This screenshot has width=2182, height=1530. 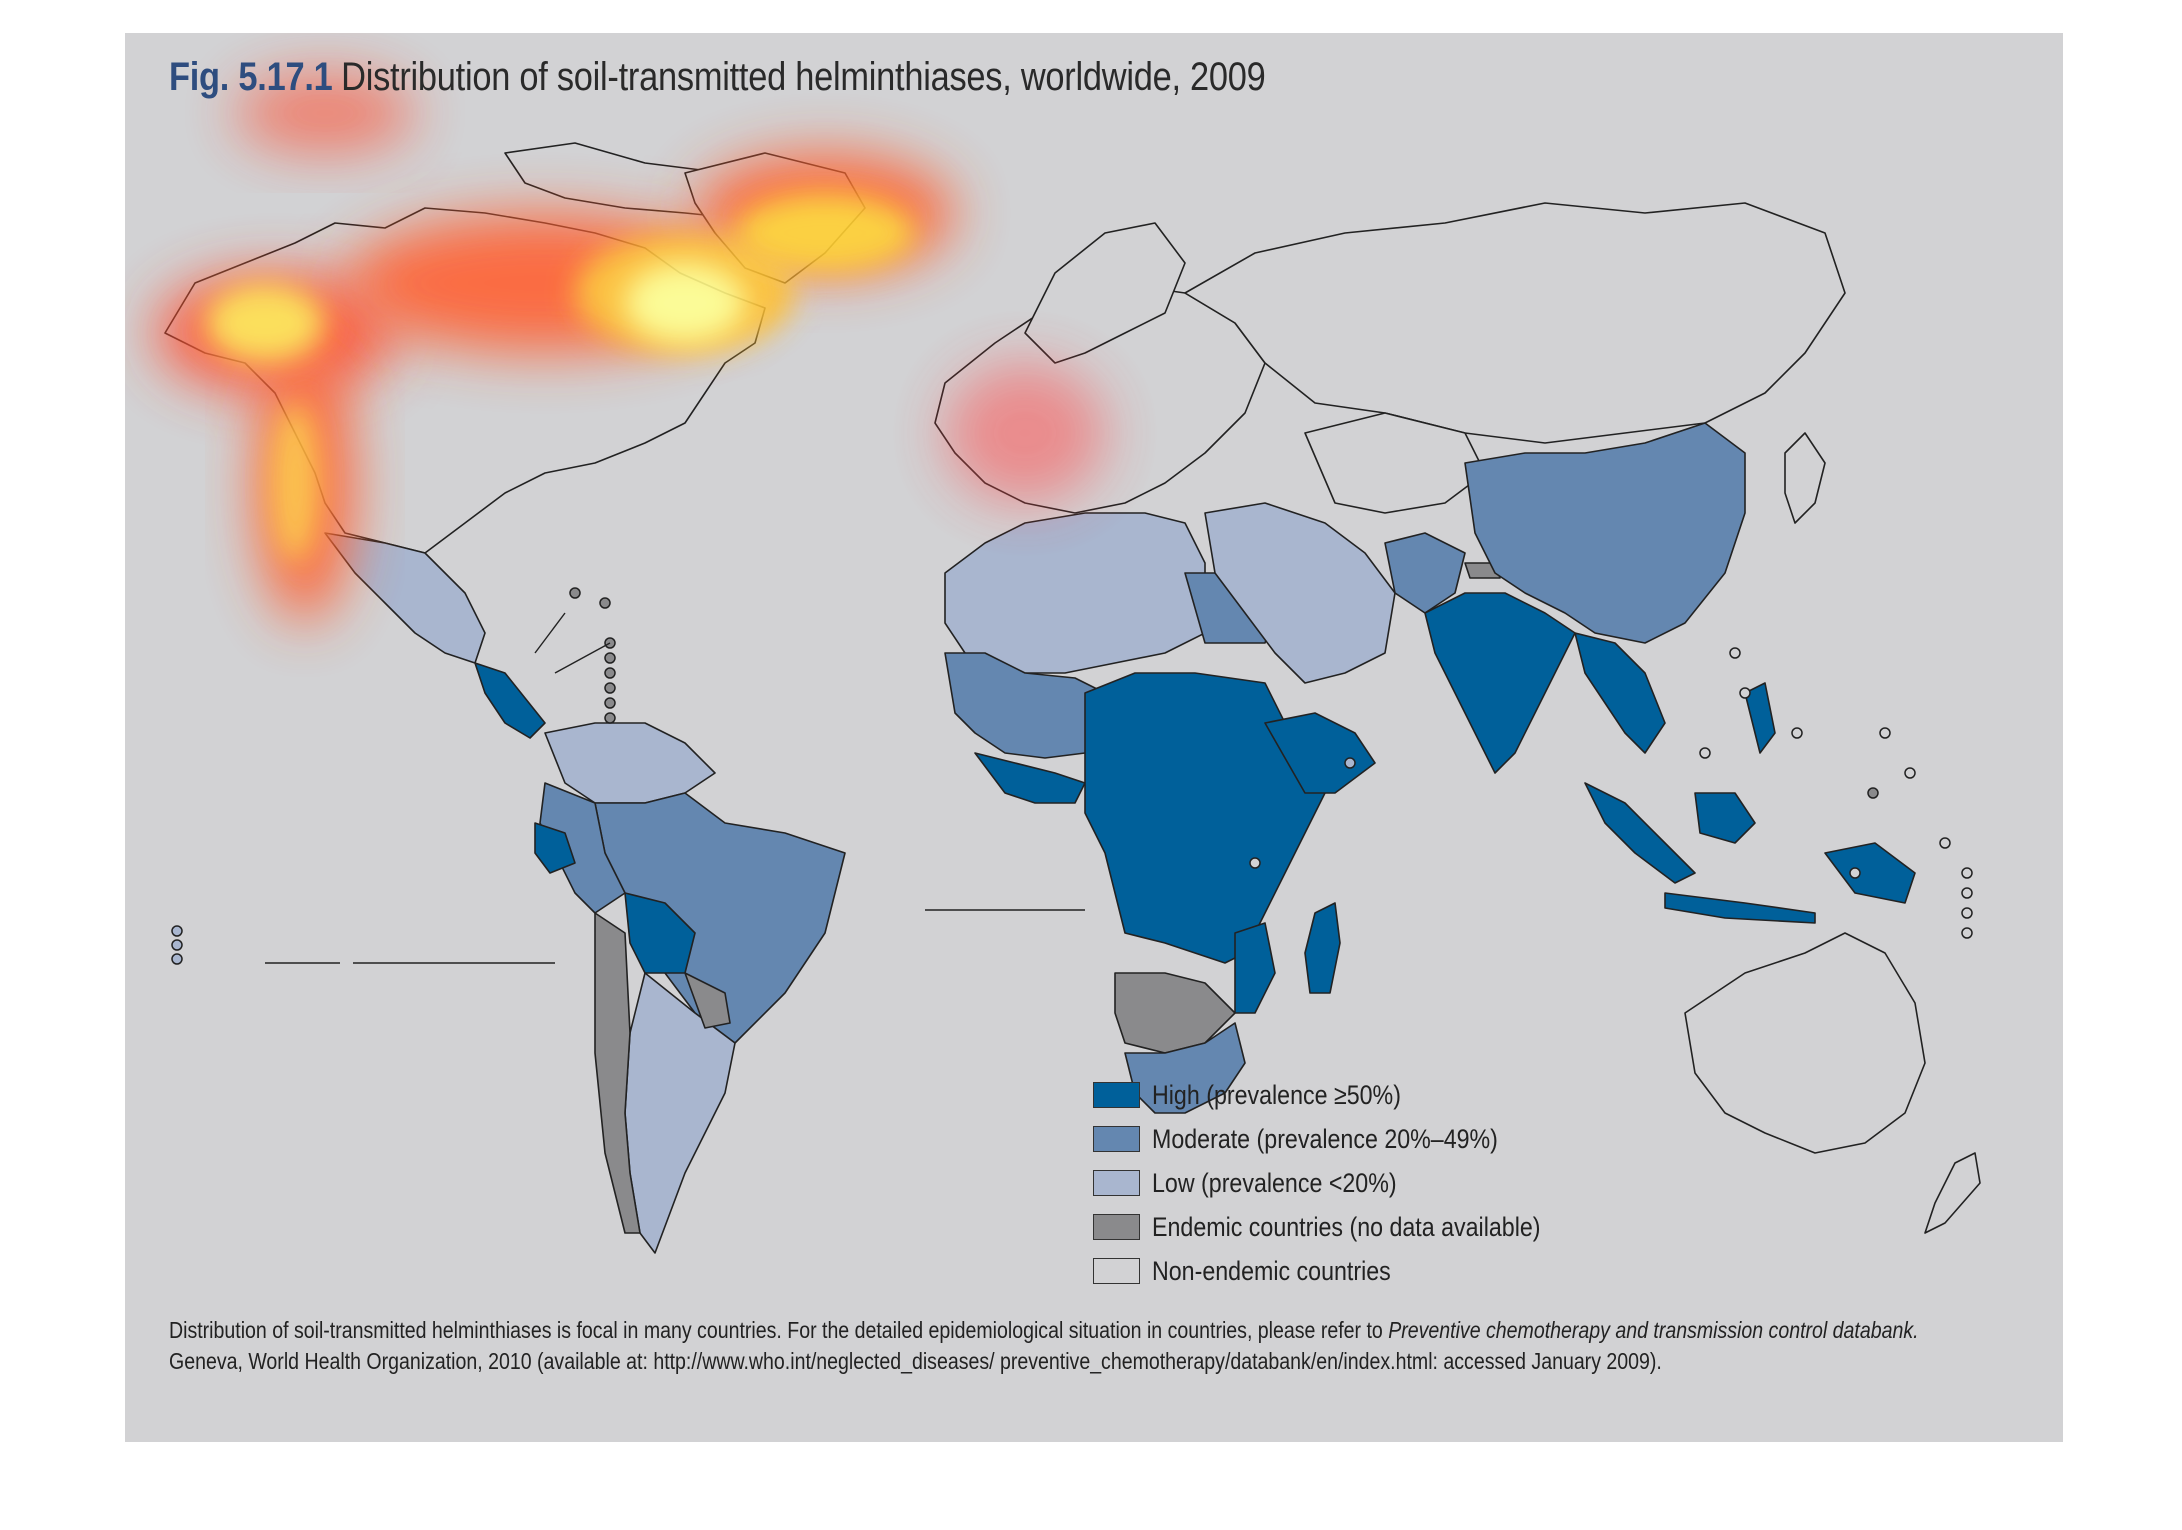 What do you see at coordinates (1640, 833) in the screenshot?
I see `region-indonesia-west` at bounding box center [1640, 833].